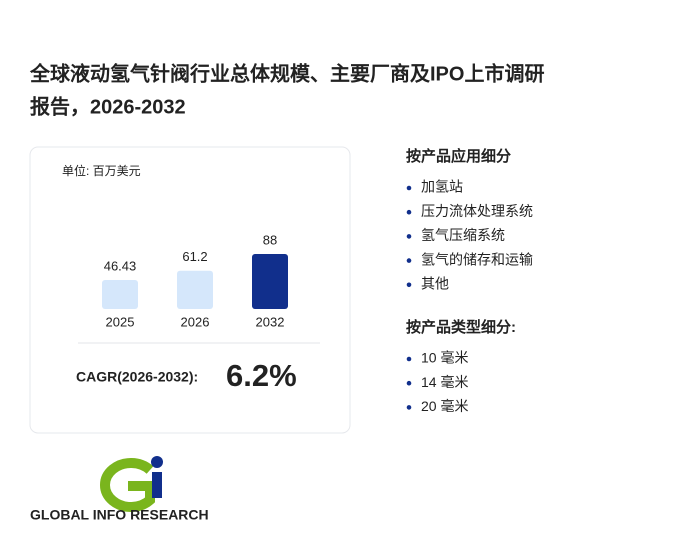 The image size is (700, 550). What do you see at coordinates (463, 235) in the screenshot?
I see `segment-item: 氢气压缩系统` at bounding box center [463, 235].